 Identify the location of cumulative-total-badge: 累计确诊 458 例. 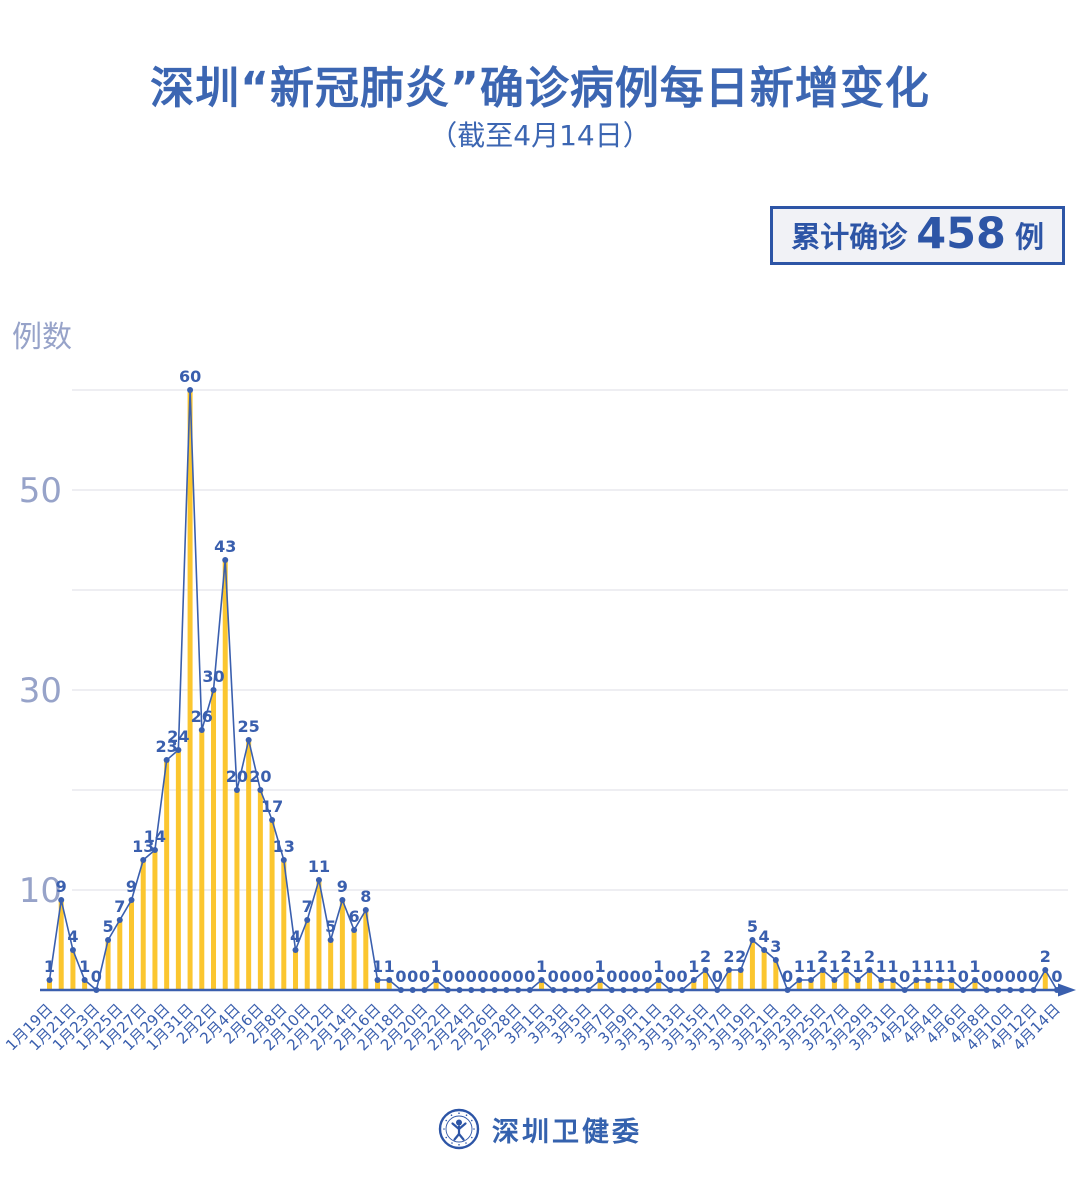
(917, 235).